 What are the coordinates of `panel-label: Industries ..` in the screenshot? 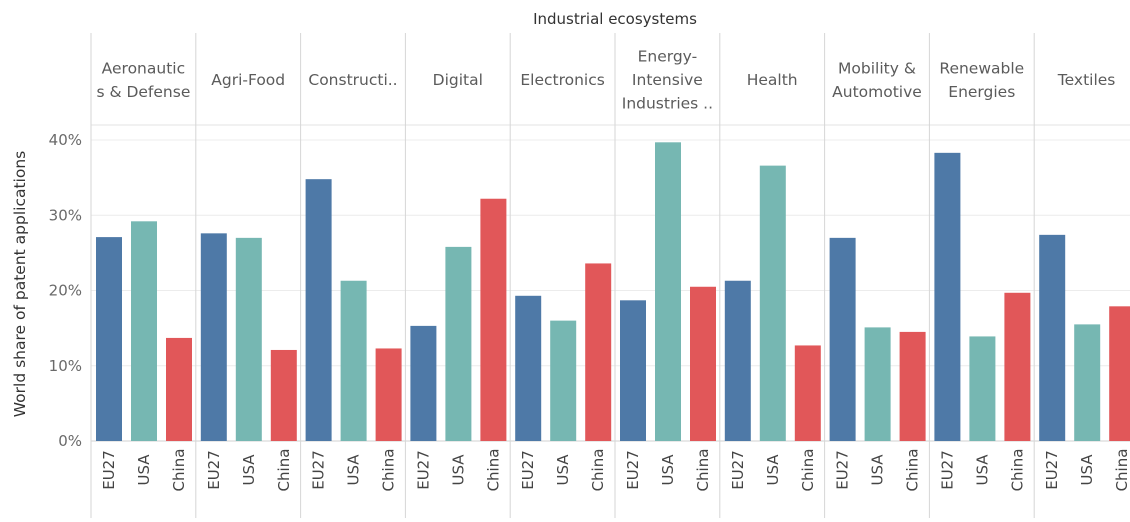 It's located at (667, 104).